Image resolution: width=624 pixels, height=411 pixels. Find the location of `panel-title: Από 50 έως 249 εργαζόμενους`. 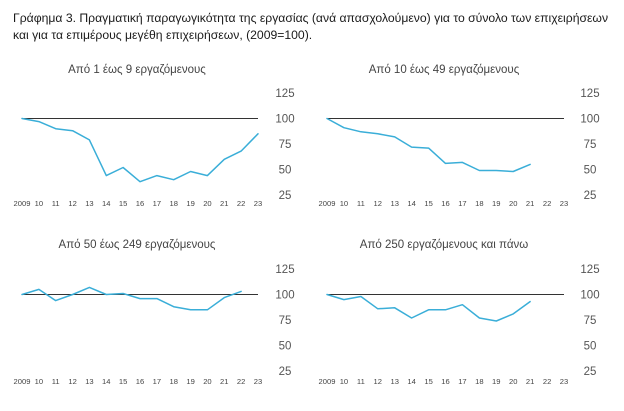

panel-title: Από 50 έως 249 εργαζόμενους is located at coordinates (137, 245).